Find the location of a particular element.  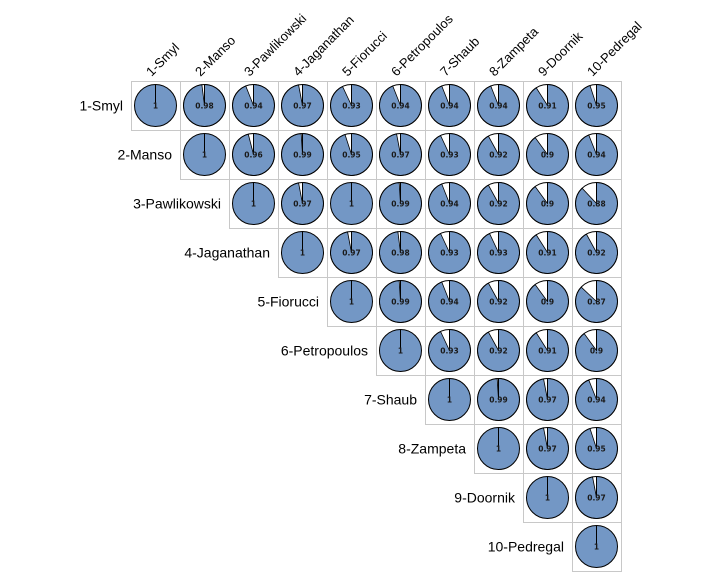

value-label: 0.98 is located at coordinates (400, 253).